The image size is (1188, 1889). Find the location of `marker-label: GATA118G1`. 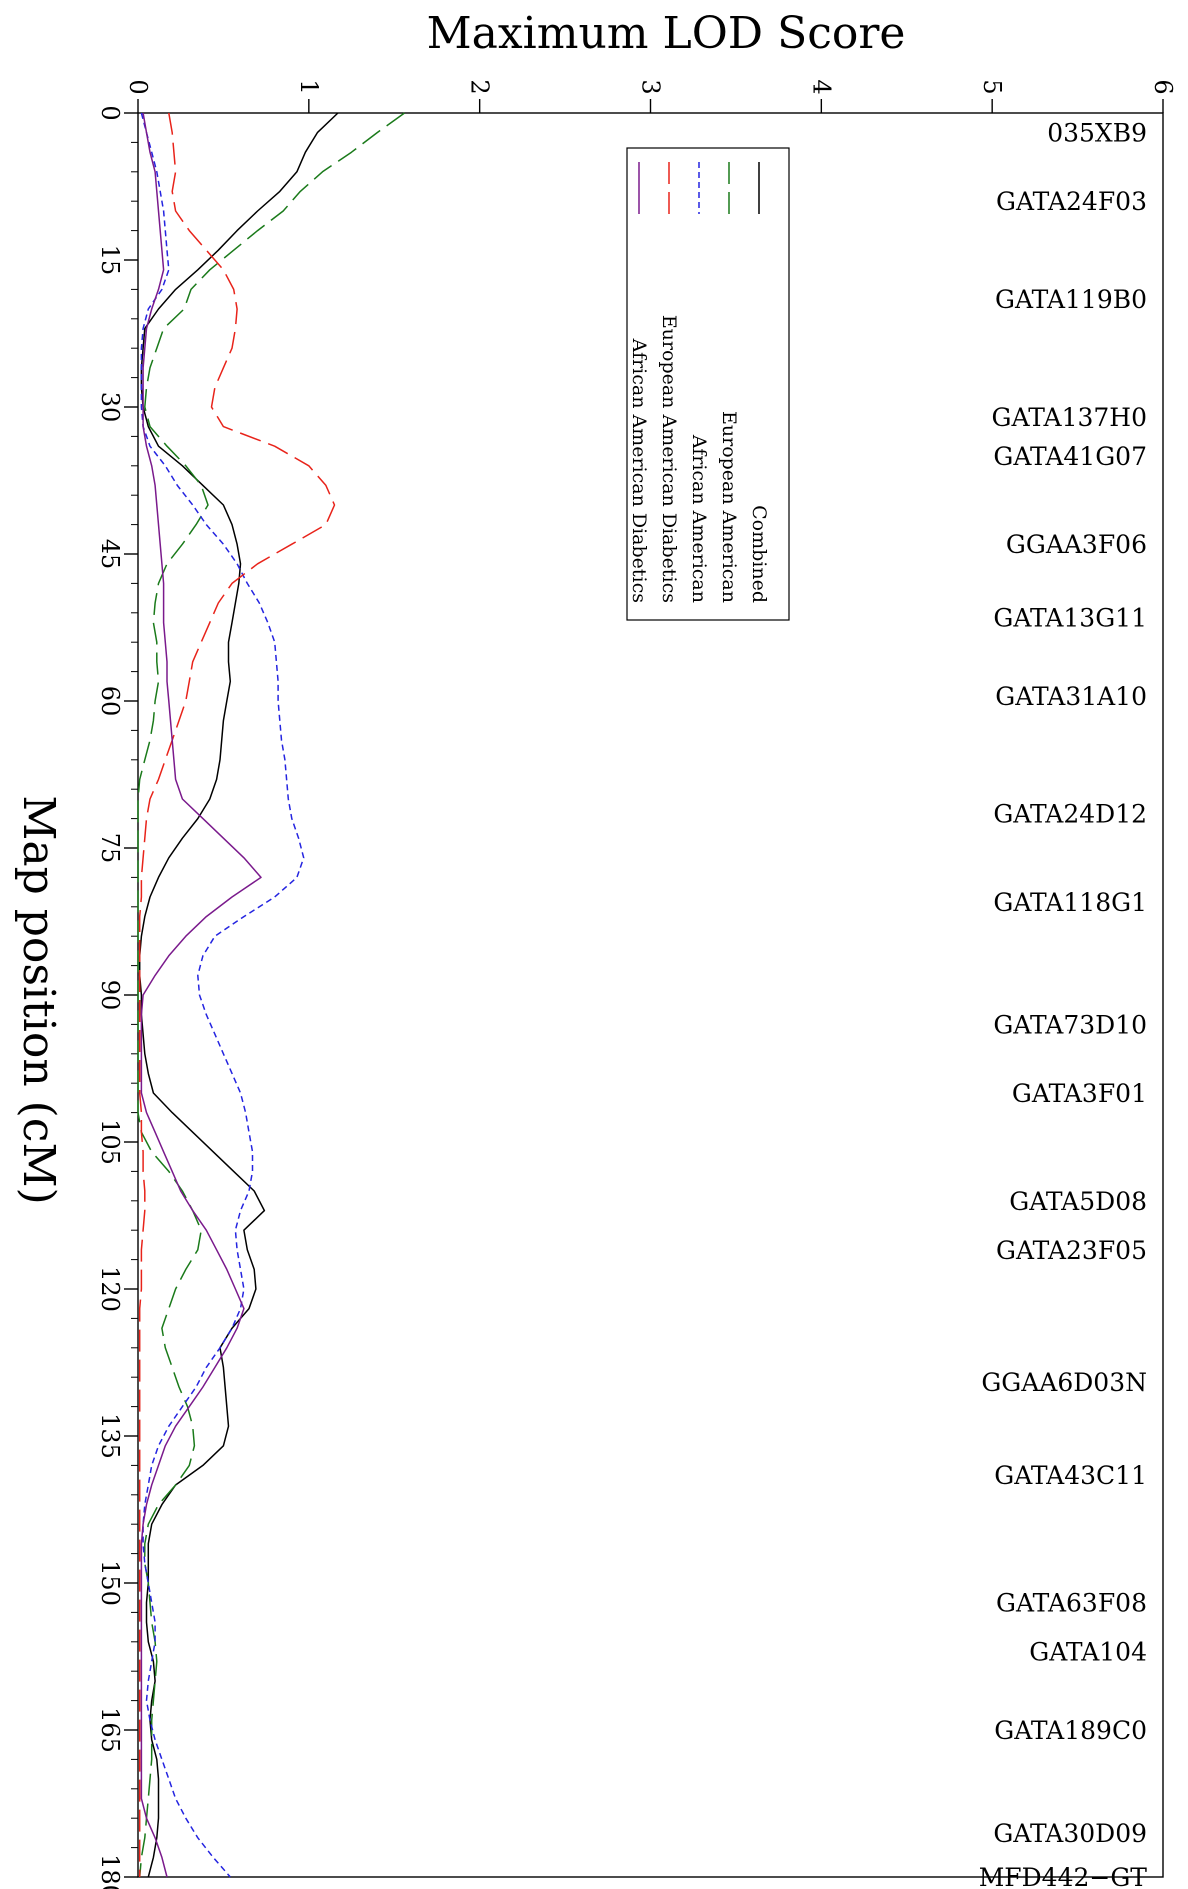

marker-label: GATA118G1 is located at coordinates (1070, 902).